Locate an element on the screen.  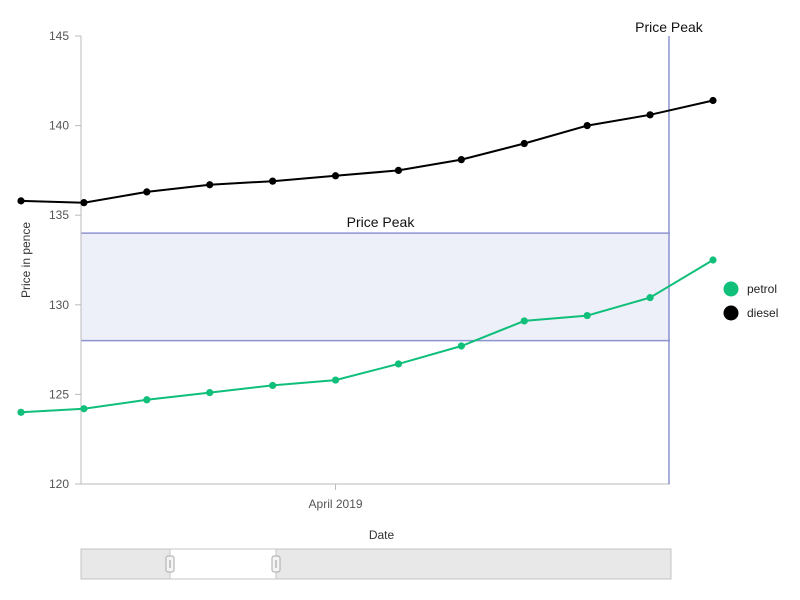
y-tick-label: 140 is located at coordinates (59, 126).